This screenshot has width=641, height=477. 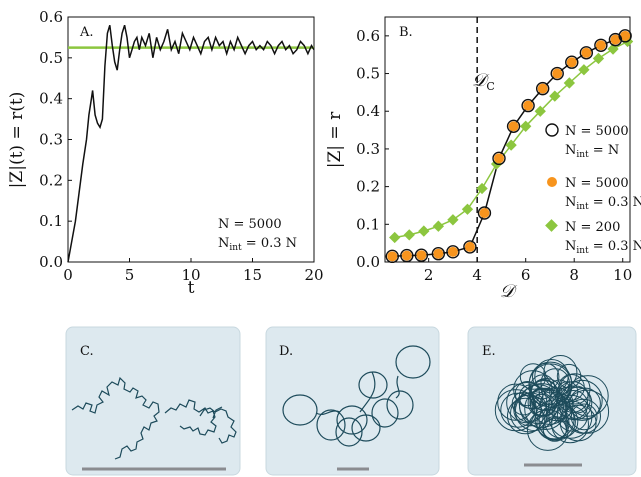 What do you see at coordinates (592, 151) in the screenshot?
I see `legend-sublabel-1: Nint = N` at bounding box center [592, 151].